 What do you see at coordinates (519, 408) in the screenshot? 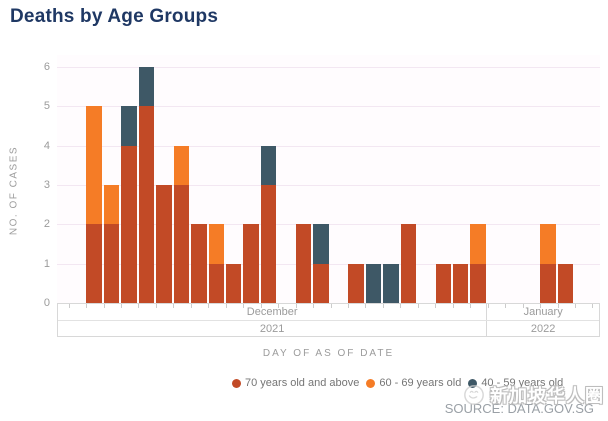
I see `source-text: SOURCE: DATA.GOV.SG` at bounding box center [519, 408].